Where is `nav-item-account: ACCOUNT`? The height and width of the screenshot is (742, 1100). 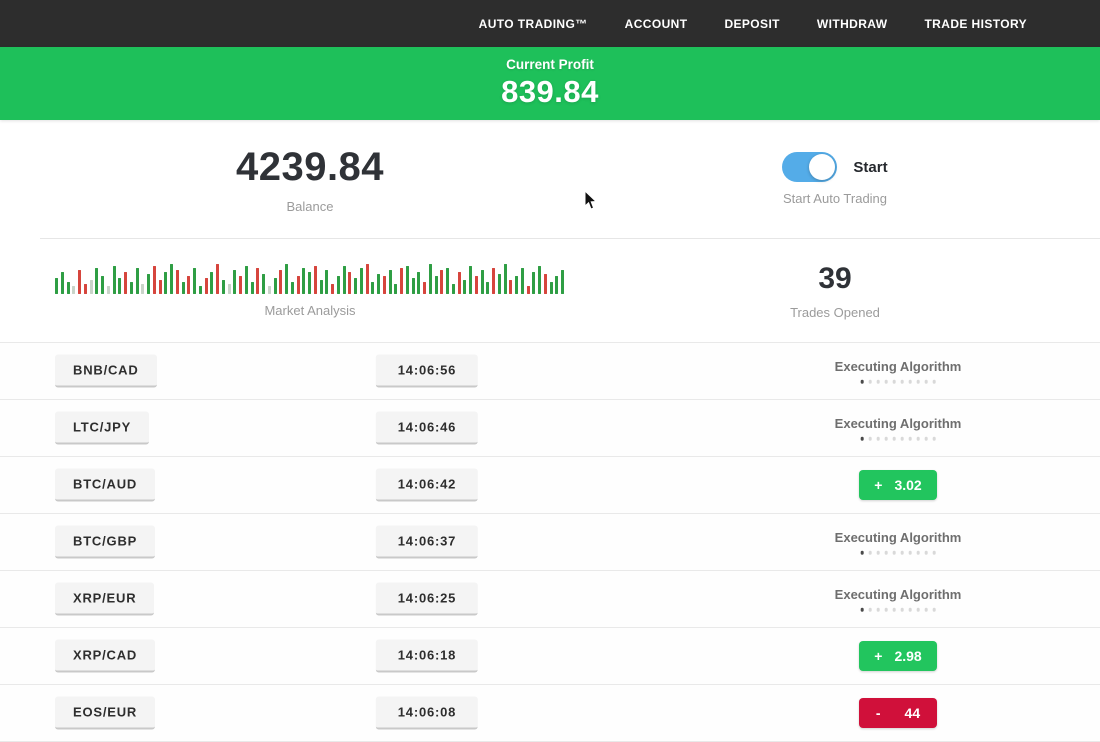
nav-item-account: ACCOUNT is located at coordinates (656, 23).